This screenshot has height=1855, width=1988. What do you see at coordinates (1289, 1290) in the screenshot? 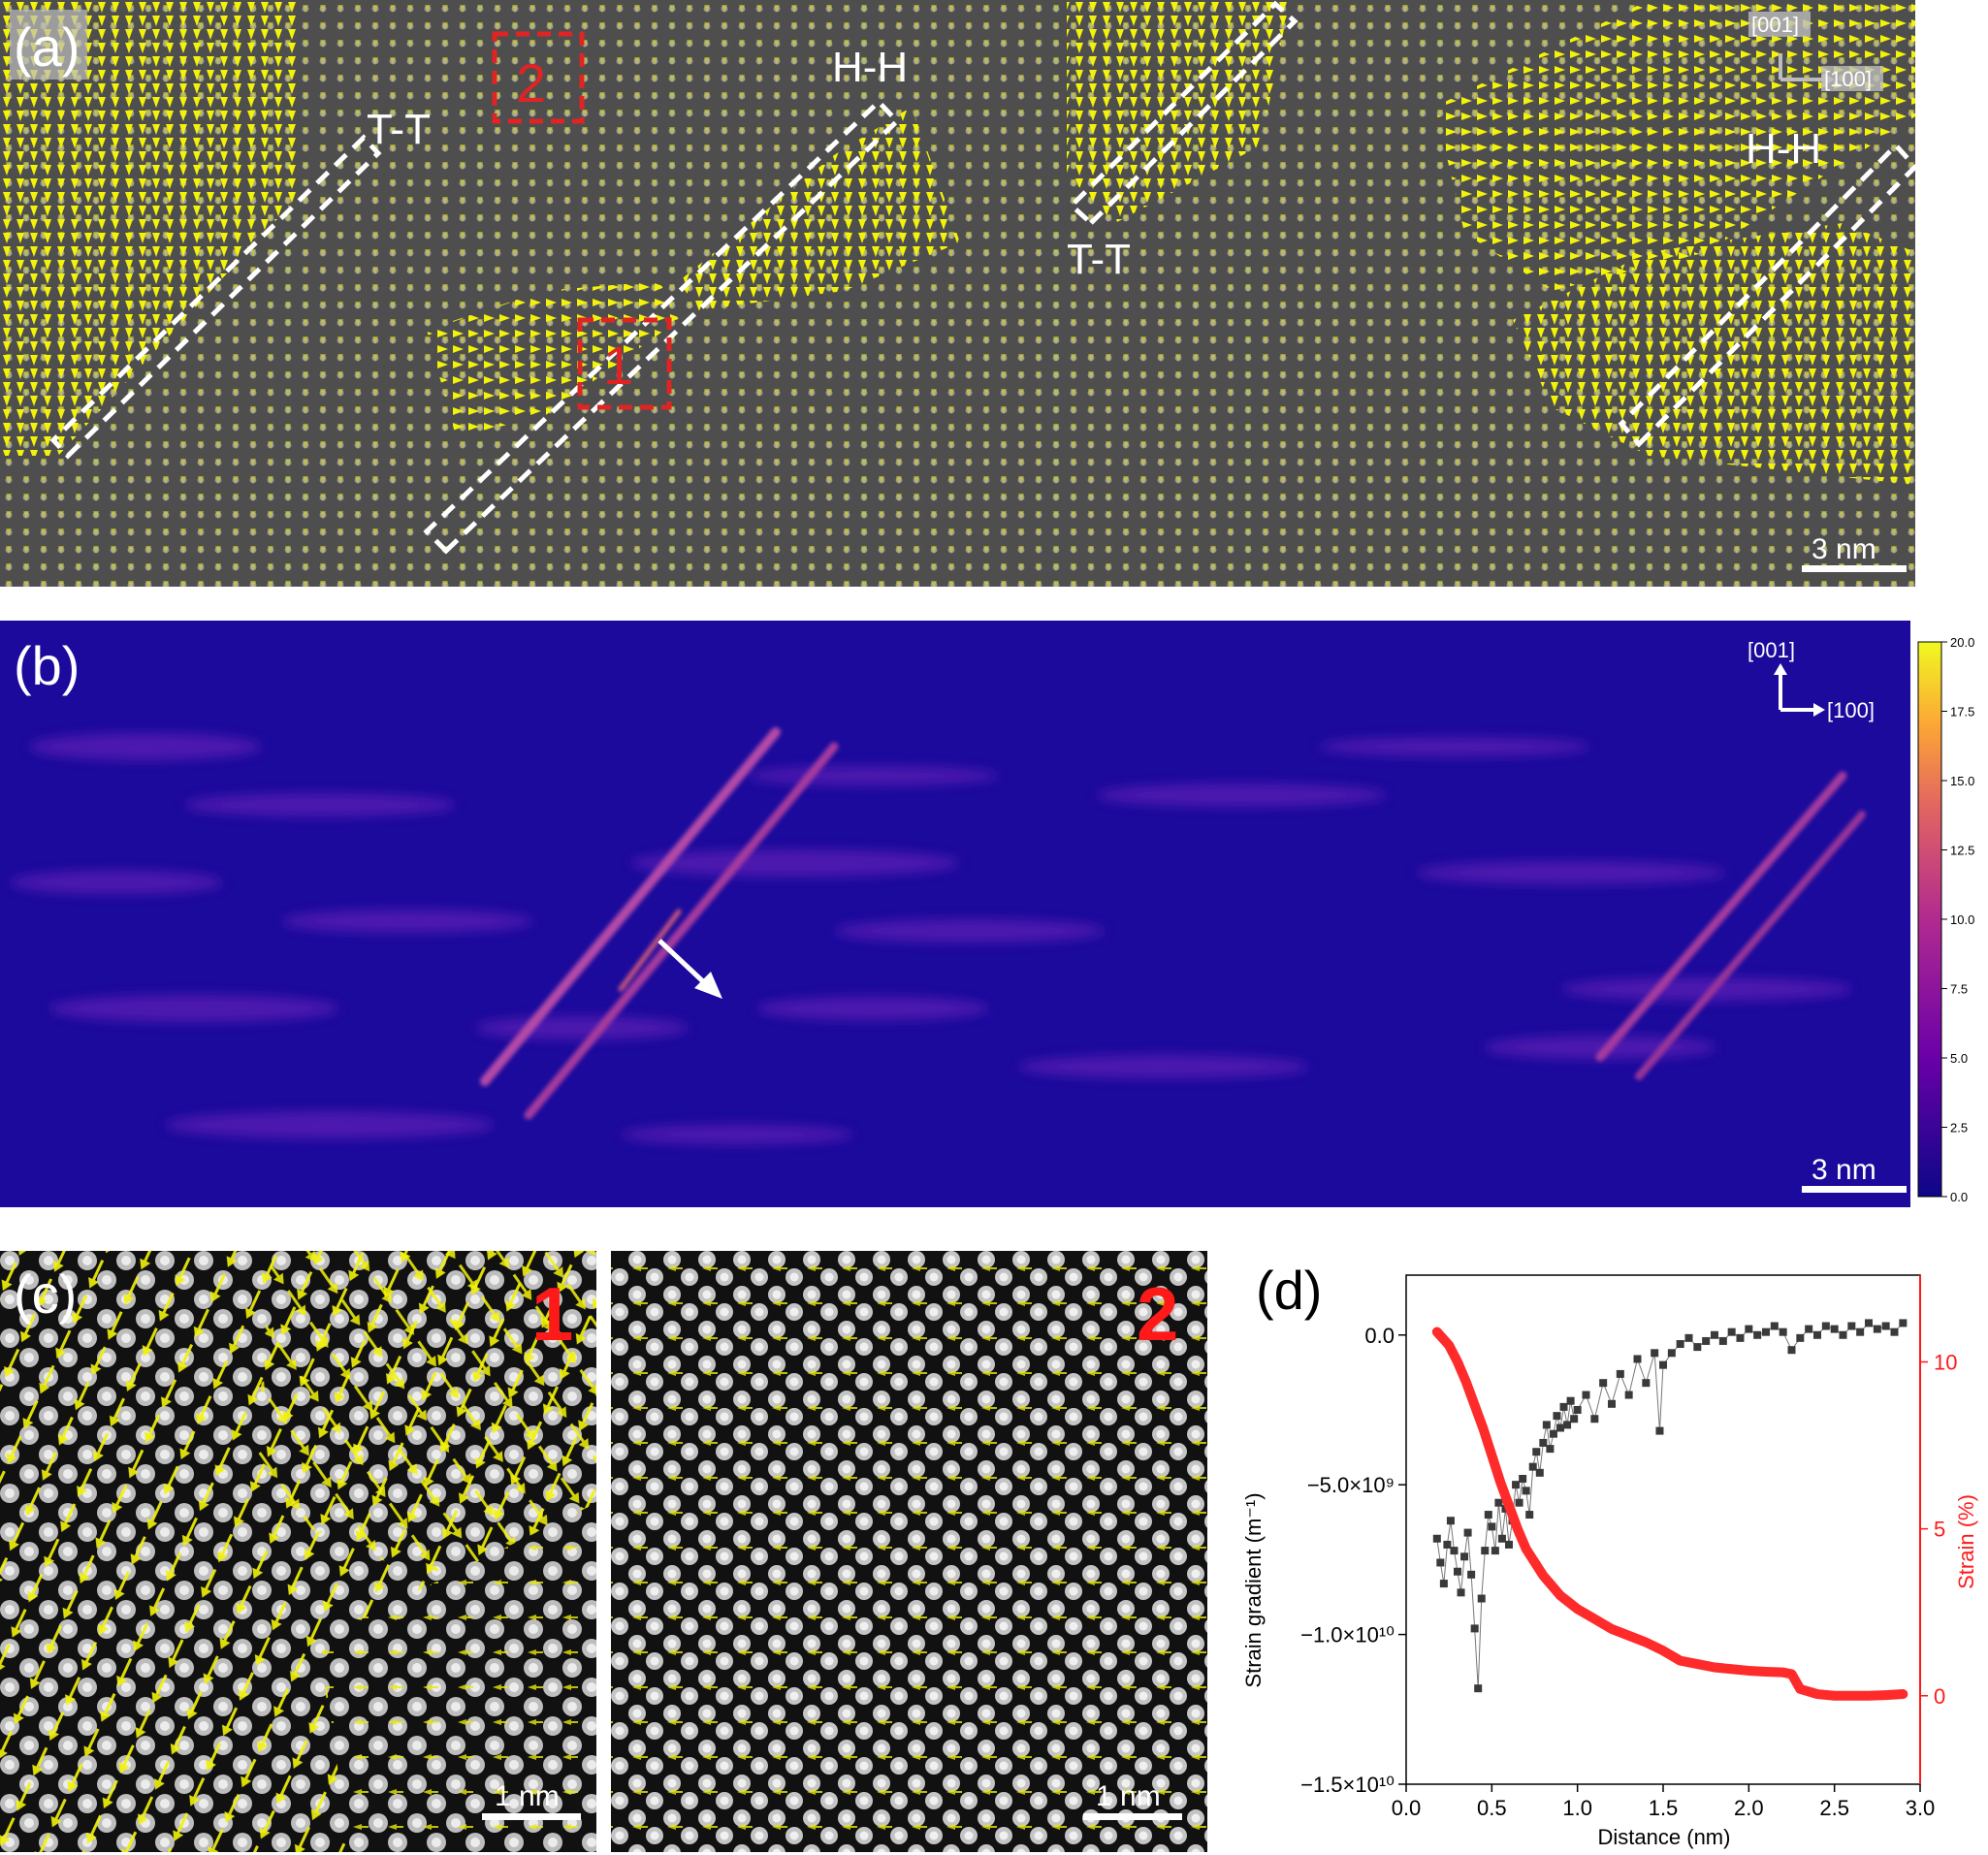
I see `panel-label-d: (d)` at bounding box center [1289, 1290].